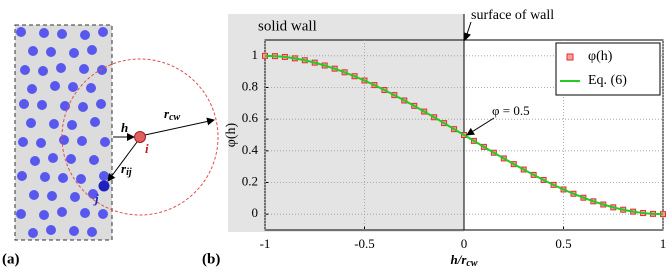 The height and width of the screenshot is (272, 666). Describe the element at coordinates (11, 259) in the screenshot. I see `panel-label: (a)` at that location.